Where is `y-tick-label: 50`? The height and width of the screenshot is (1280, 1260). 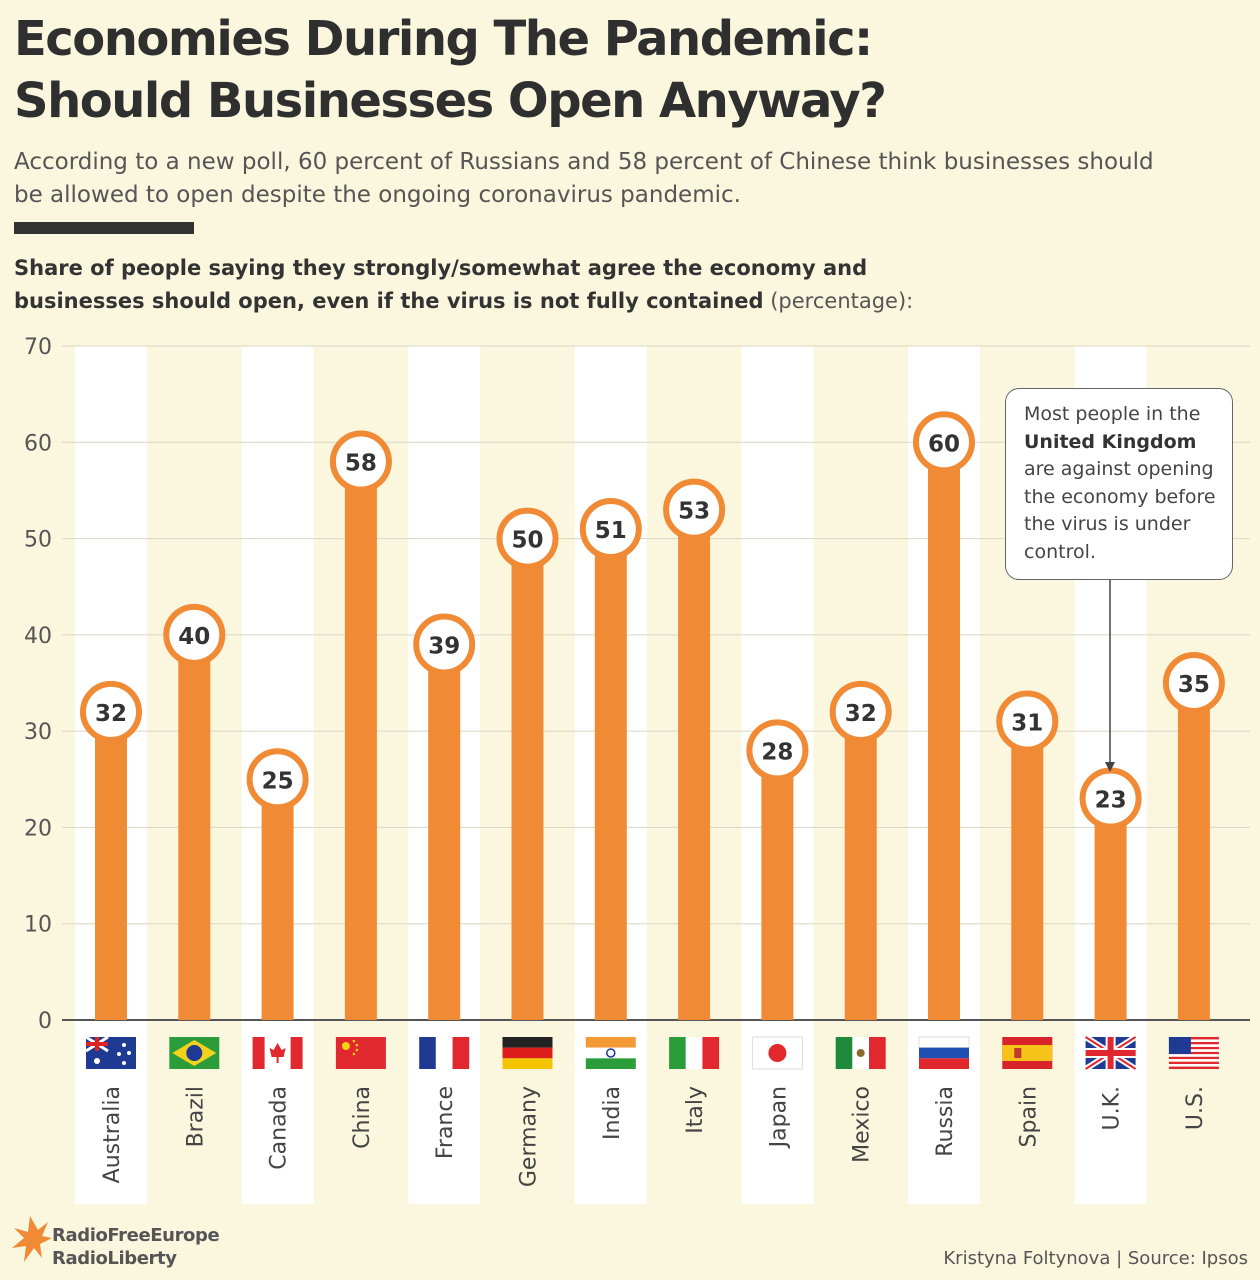
y-tick-label: 50 is located at coordinates (38, 540).